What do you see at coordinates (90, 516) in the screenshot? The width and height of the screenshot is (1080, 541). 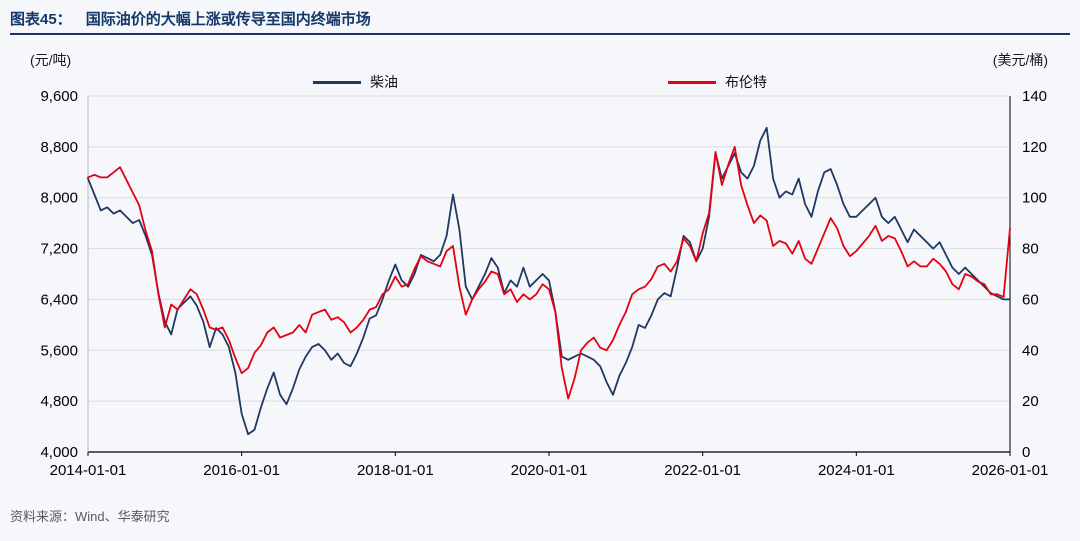 I see `source-note: 资料来源：Wind、华泰研究` at bounding box center [90, 516].